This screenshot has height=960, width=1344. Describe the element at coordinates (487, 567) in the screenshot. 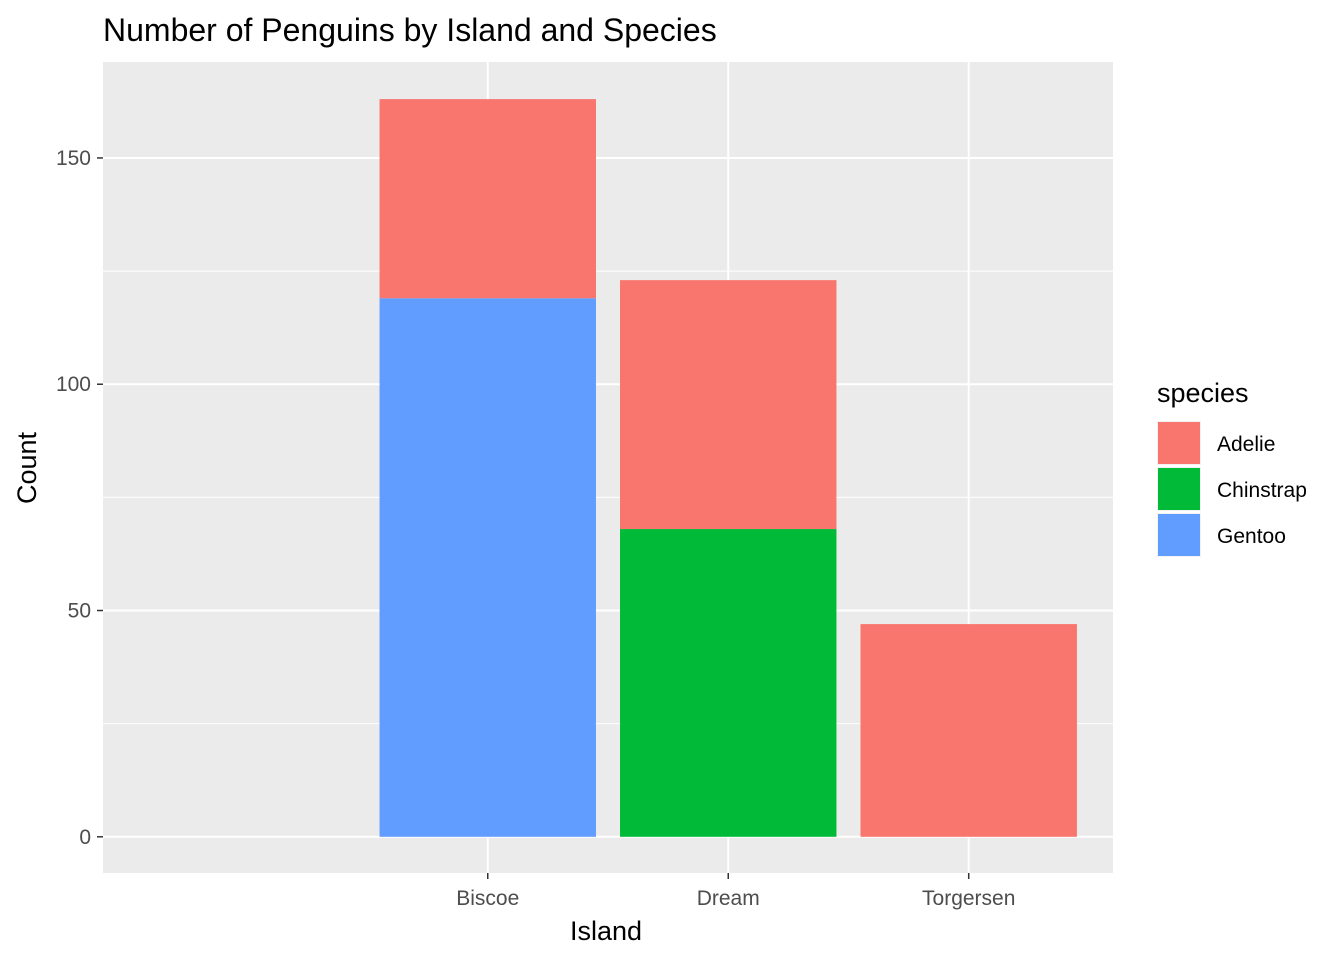

I see `bar-biscoe-gentoo` at that location.